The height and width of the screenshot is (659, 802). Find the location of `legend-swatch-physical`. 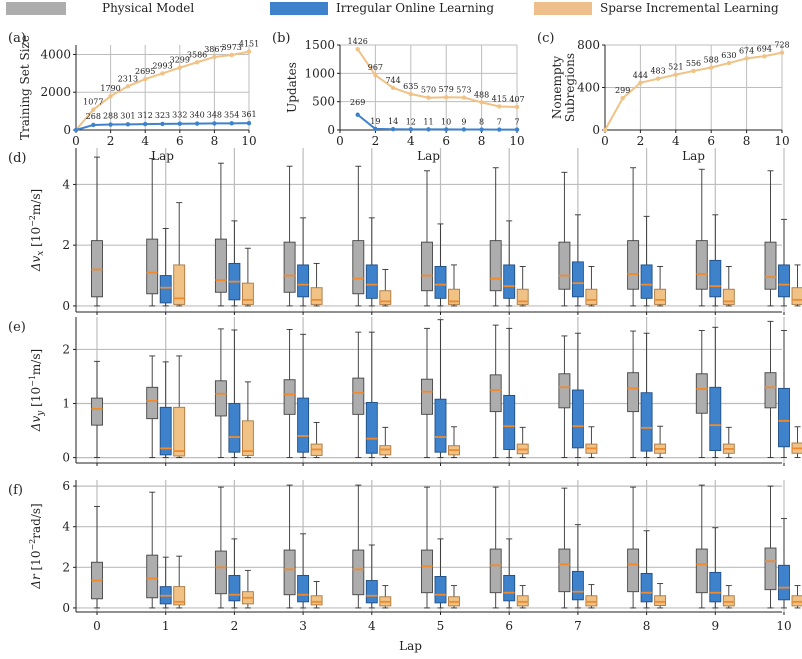

legend-swatch-physical is located at coordinates (36, 8).